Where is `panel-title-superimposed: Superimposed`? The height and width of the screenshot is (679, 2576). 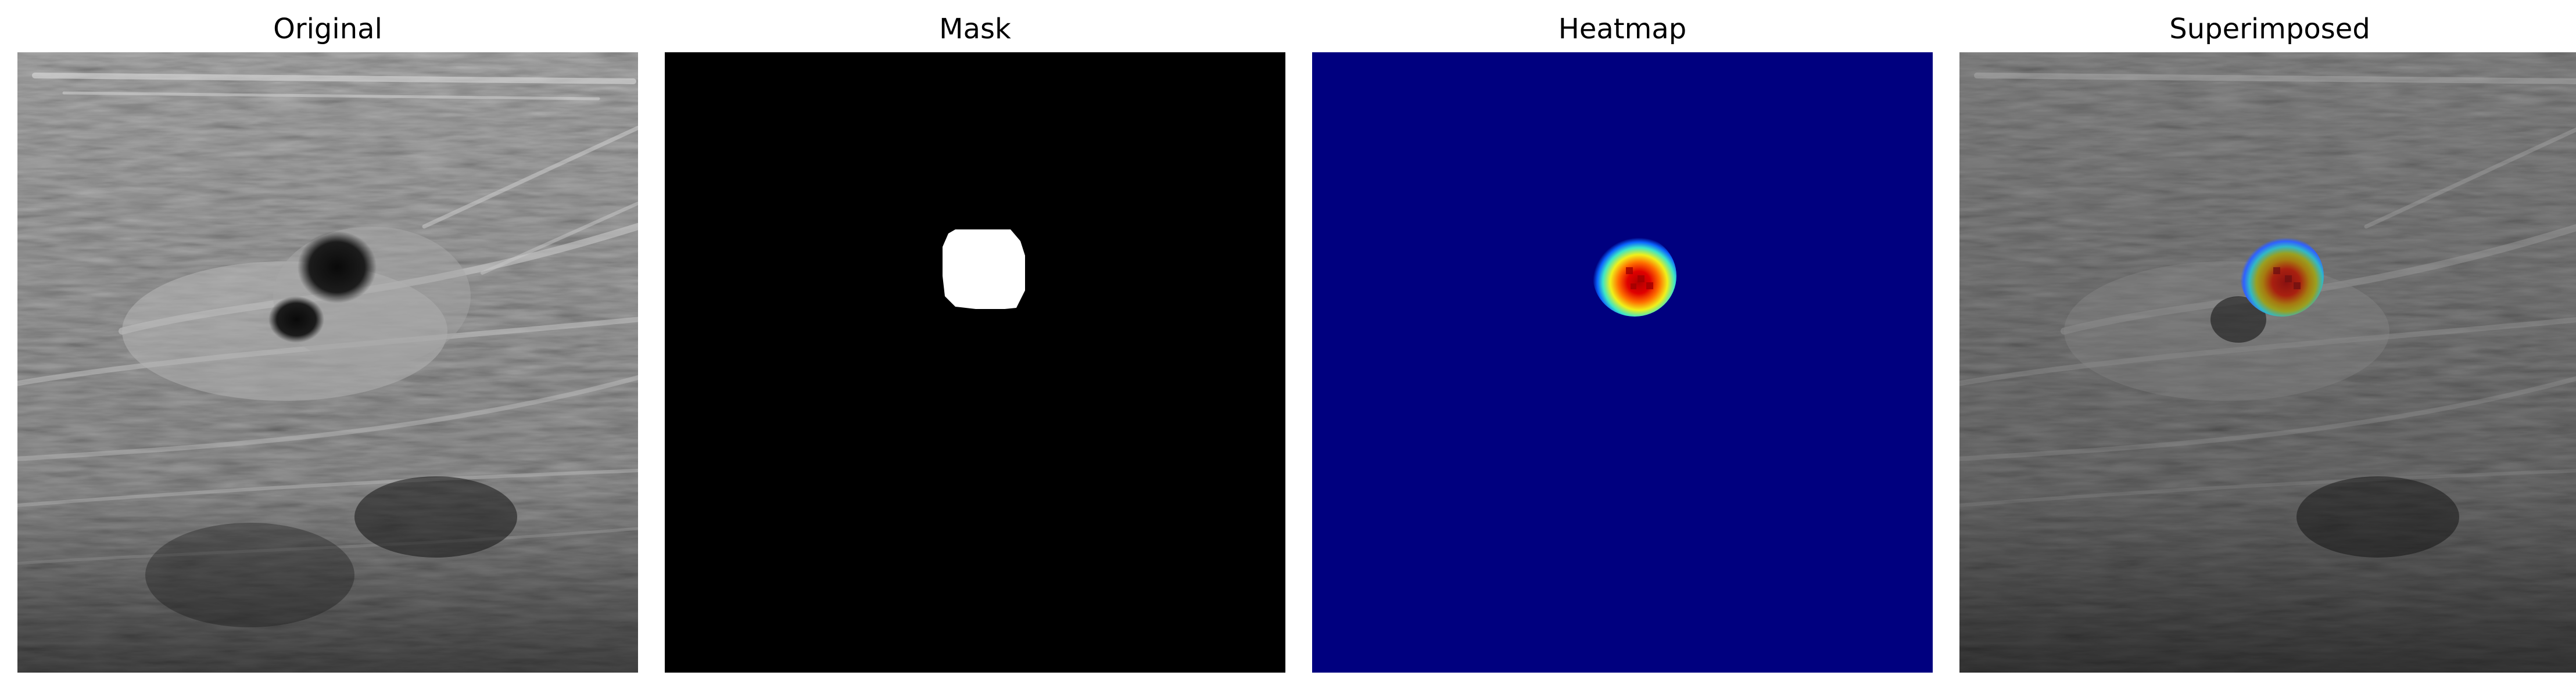
panel-title-superimposed: Superimposed is located at coordinates (2269, 29).